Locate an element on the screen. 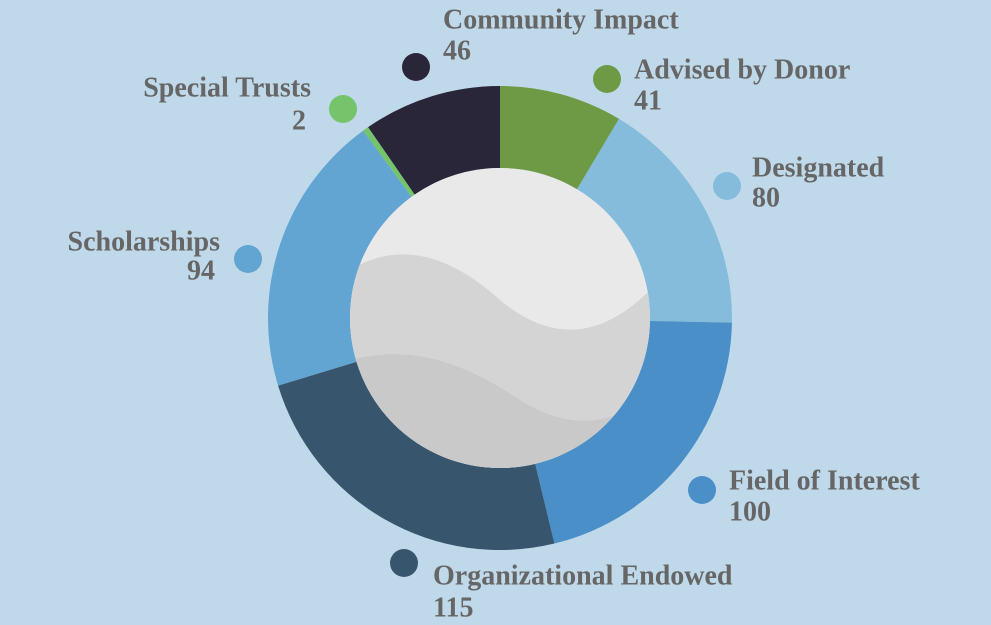 Image resolution: width=991 pixels, height=625 pixels. center-decoration is located at coordinates (500, 318).